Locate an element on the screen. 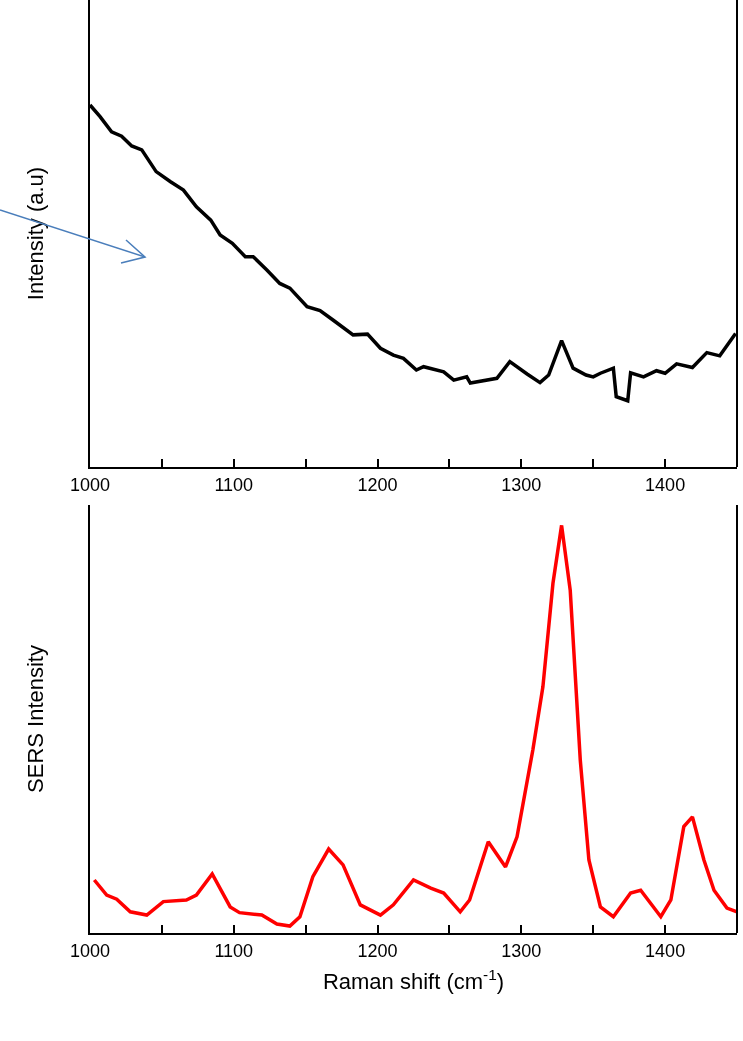 This screenshot has width=743, height=1041. y-axis-title: SERS Intensity is located at coordinates (36, 719).